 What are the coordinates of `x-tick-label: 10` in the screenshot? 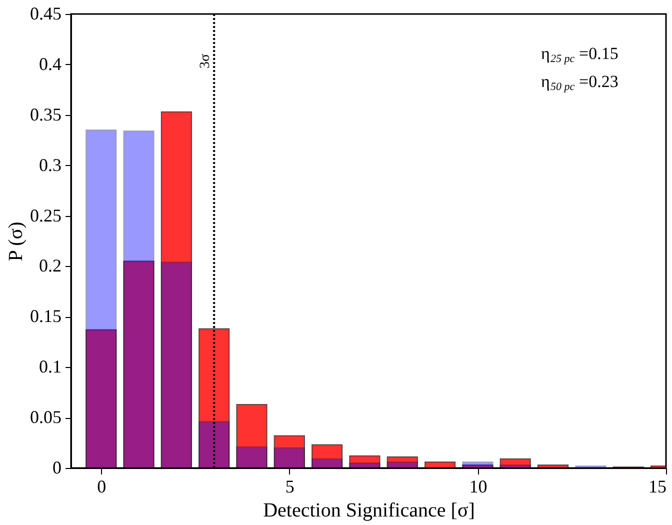 It's located at (478, 486).